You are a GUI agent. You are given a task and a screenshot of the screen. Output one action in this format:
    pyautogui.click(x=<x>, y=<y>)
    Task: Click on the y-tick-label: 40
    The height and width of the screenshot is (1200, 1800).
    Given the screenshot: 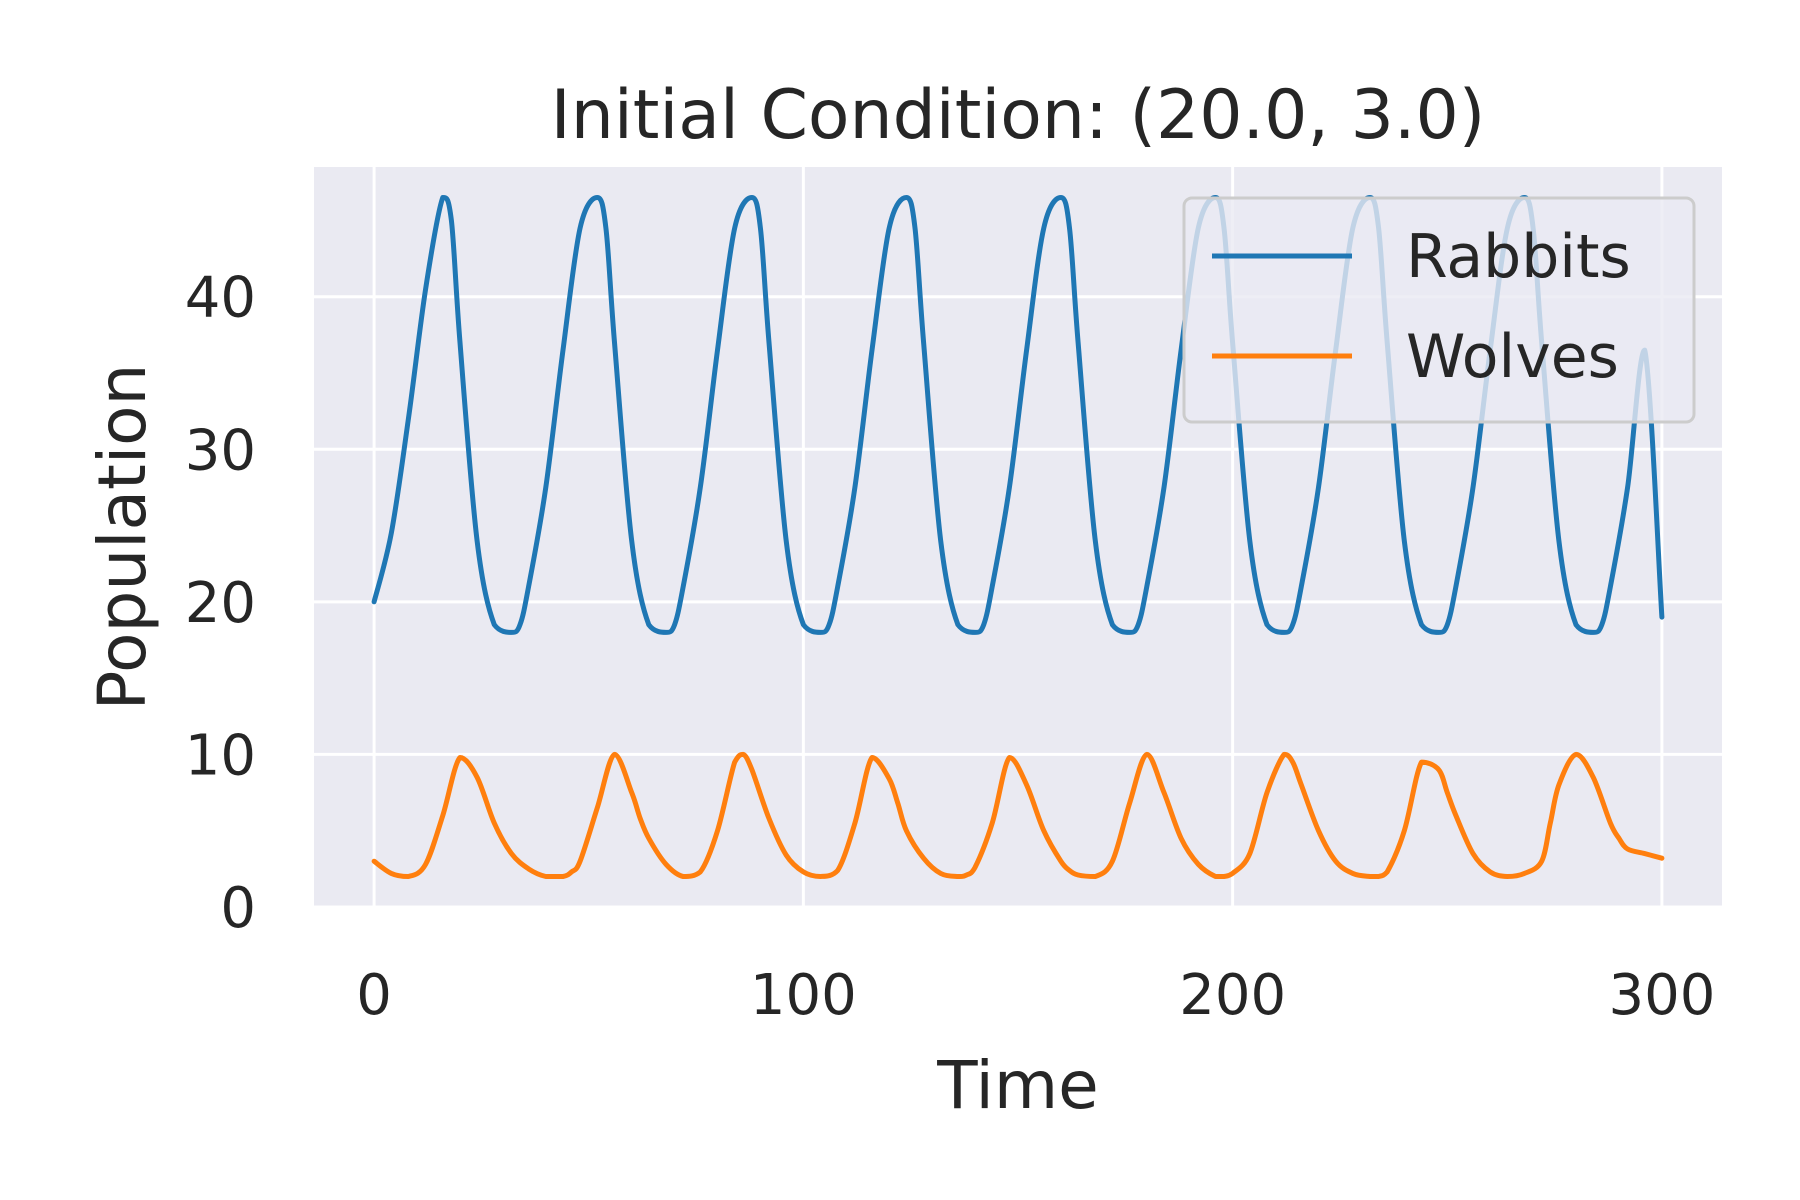 What is the action you would take?
    pyautogui.click(x=220, y=298)
    